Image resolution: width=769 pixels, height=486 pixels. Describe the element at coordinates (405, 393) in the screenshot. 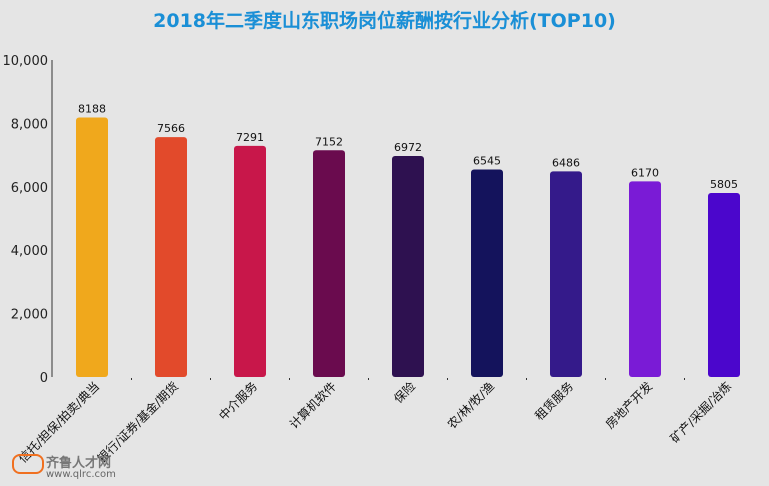

I see `x-tick-label: 保险` at that location.